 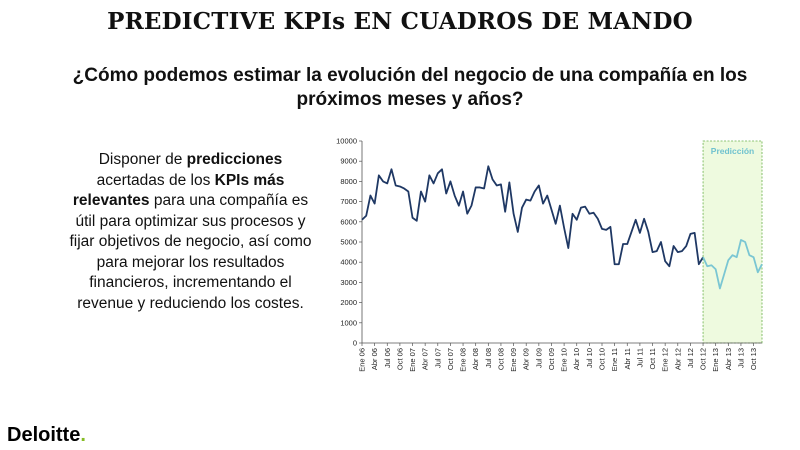 I want to click on y-tick-label: 8000, so click(x=348, y=181).